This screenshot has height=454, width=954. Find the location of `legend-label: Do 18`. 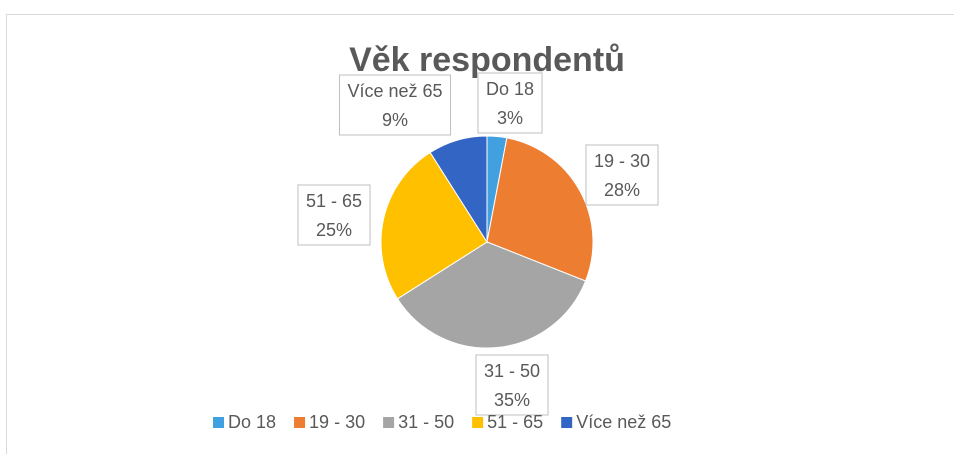

legend-label: Do 18 is located at coordinates (252, 422).